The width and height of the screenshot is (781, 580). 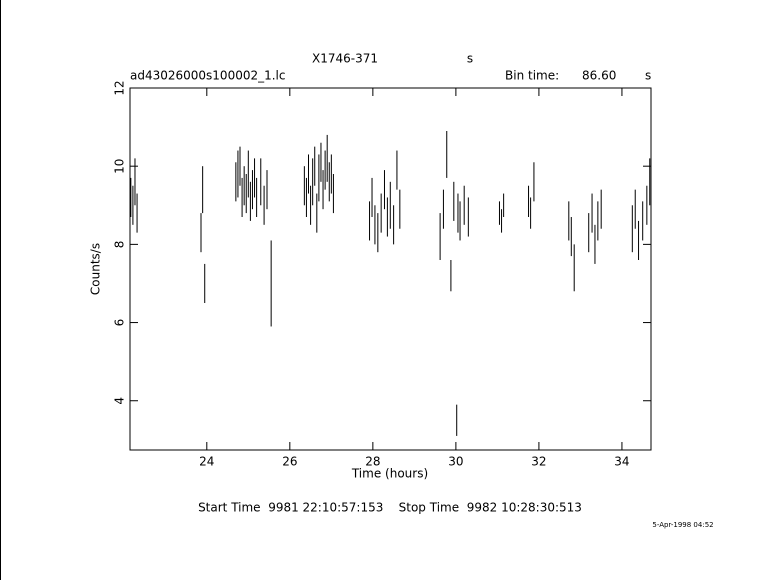 I want to click on x-axis-label: Time (hours), so click(x=389, y=474).